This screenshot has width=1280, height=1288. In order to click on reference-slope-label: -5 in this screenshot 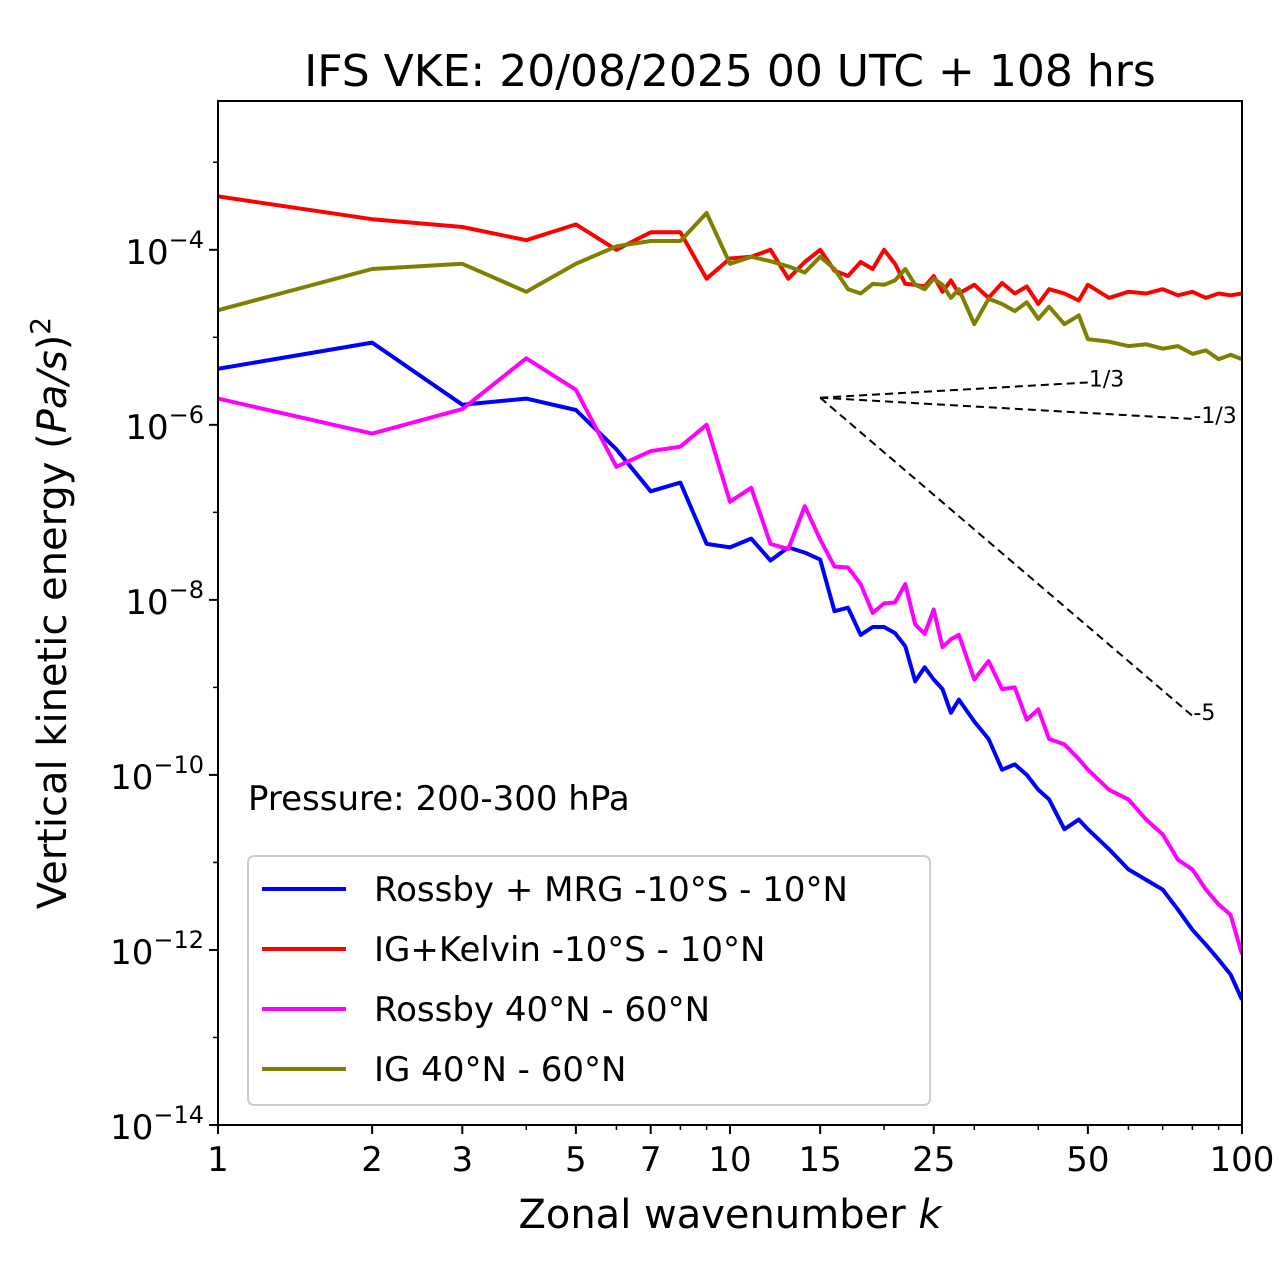, I will do `click(1204, 713)`.